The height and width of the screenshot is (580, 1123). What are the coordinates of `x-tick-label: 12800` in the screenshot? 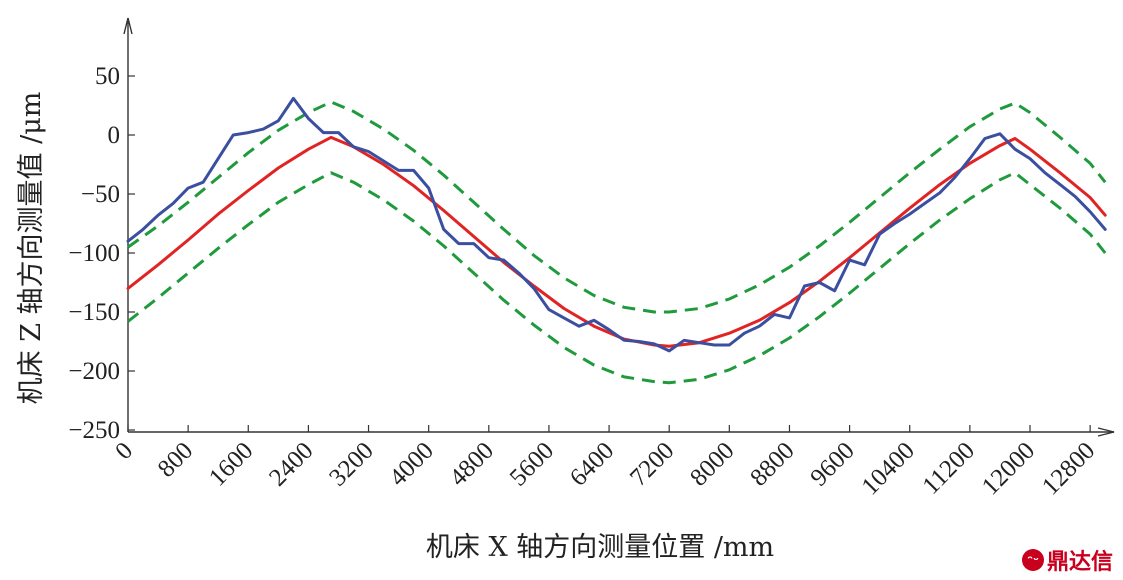 It's located at (1068, 468).